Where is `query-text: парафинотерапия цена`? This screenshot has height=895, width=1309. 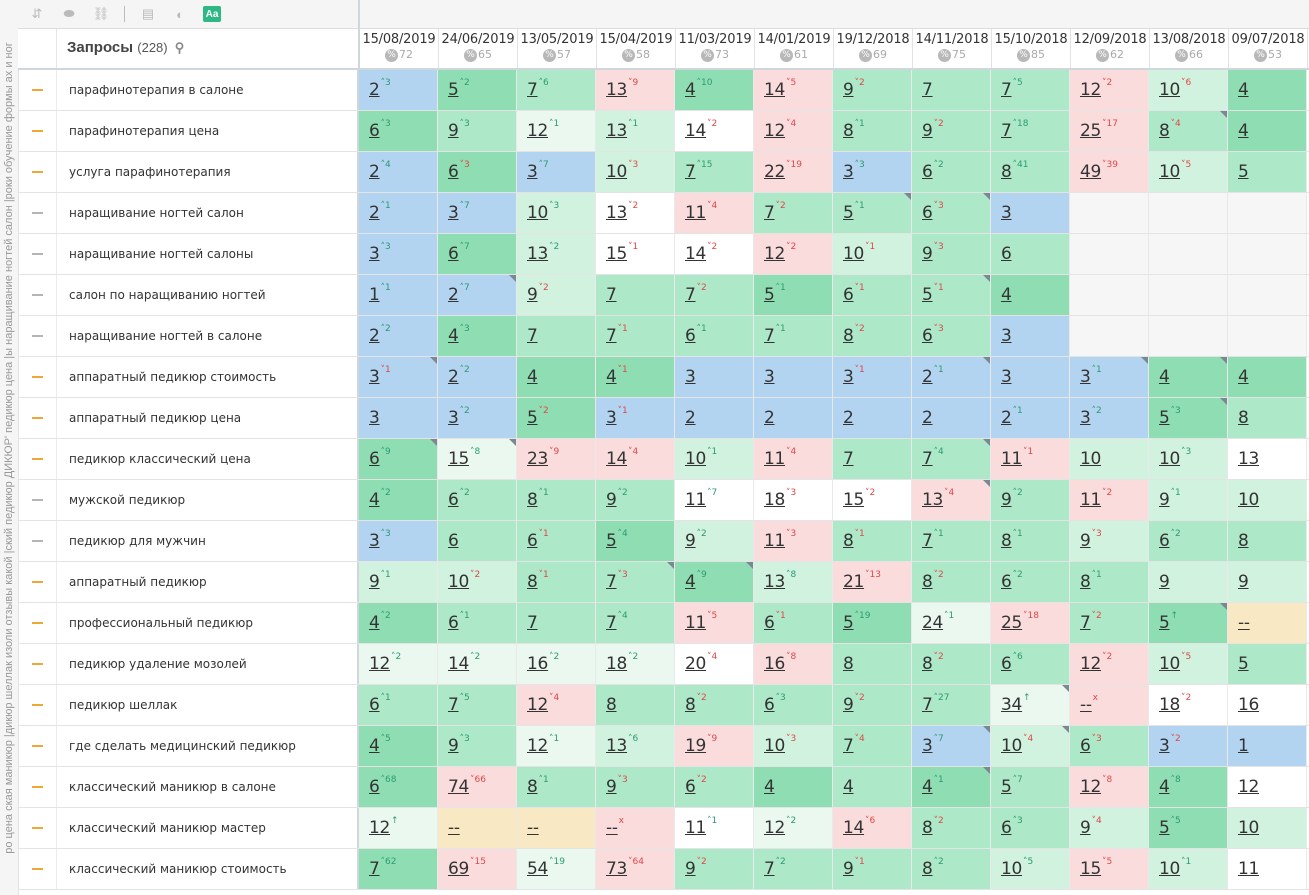
query-text: парафинотерапия цена is located at coordinates (208, 131).